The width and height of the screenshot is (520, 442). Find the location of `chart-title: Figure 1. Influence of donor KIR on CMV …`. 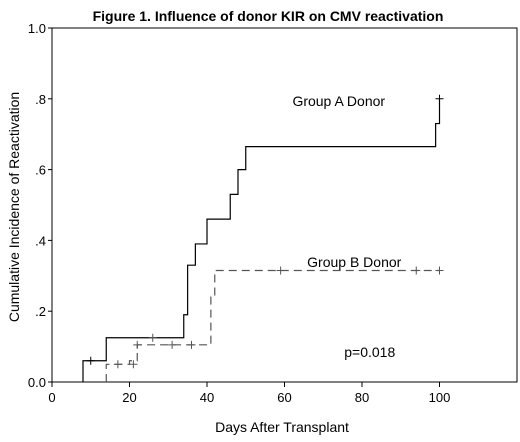

chart-title: Figure 1. Influence of donor KIR on CMV … is located at coordinates (268, 16).